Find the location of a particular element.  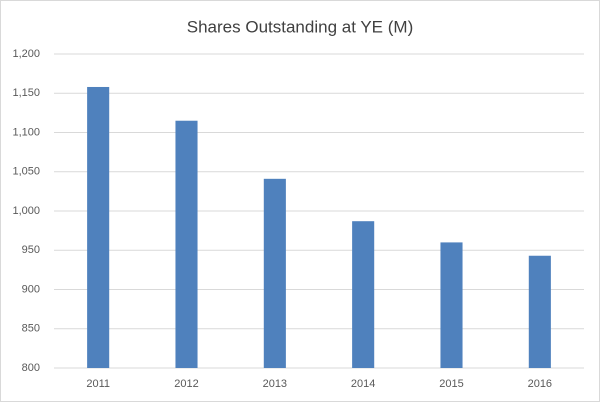

y-tick-label: 800 is located at coordinates (31, 368).